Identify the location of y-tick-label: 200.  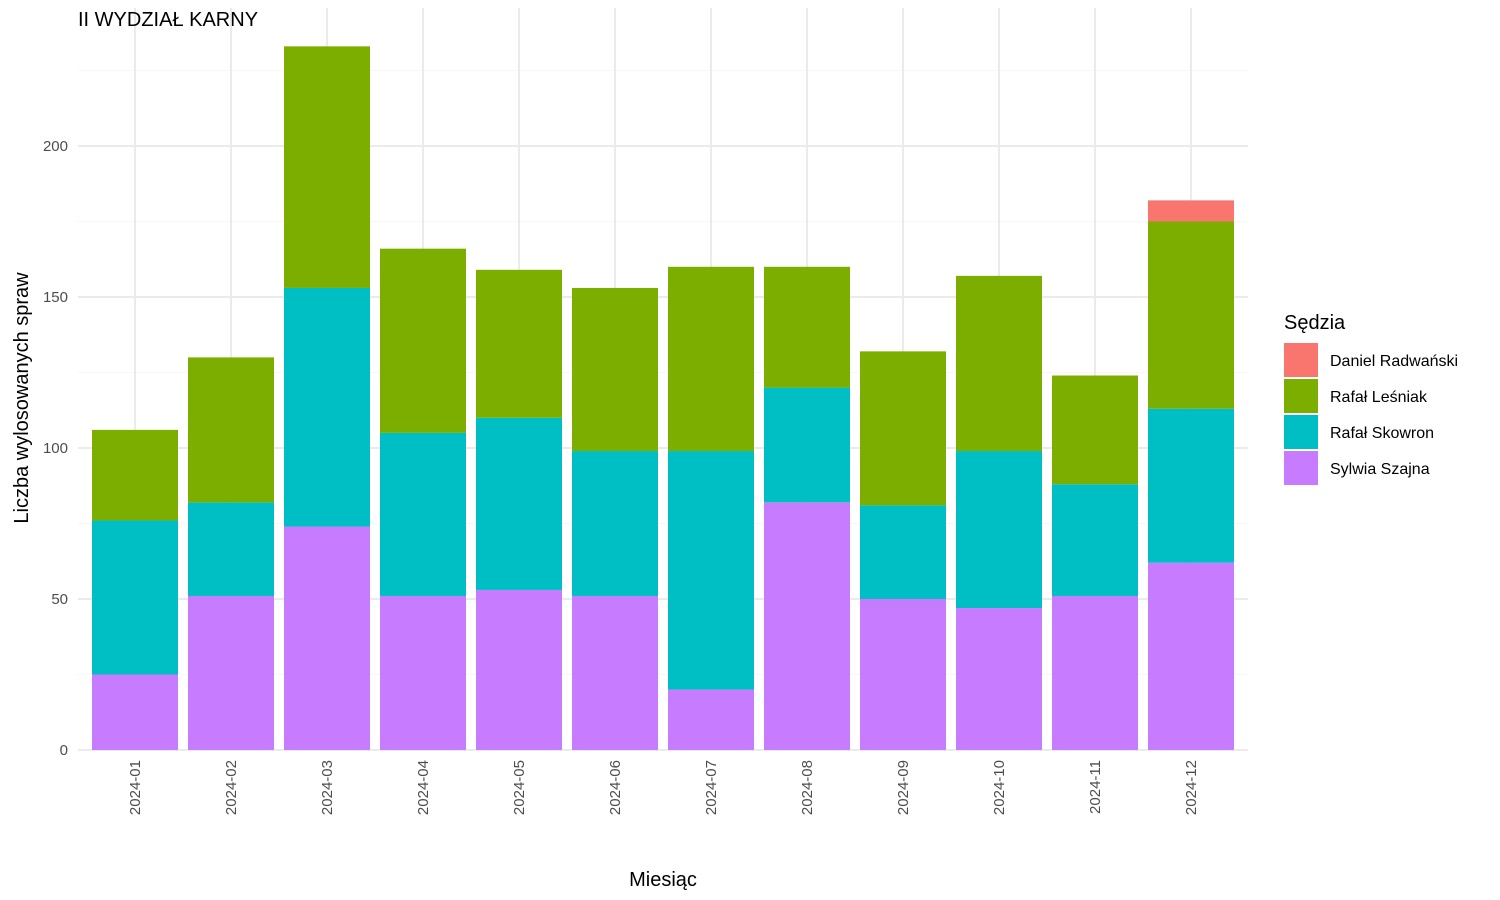
(55, 146).